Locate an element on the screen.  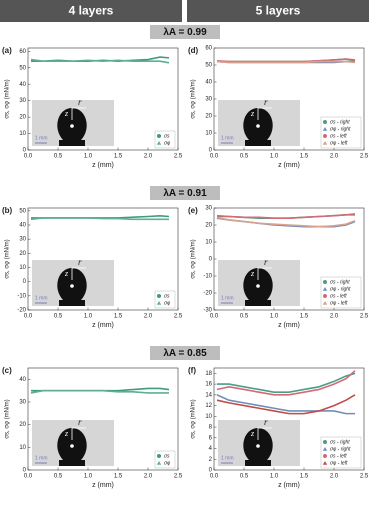
panel-label: (c) is located at coordinates (7, 370).